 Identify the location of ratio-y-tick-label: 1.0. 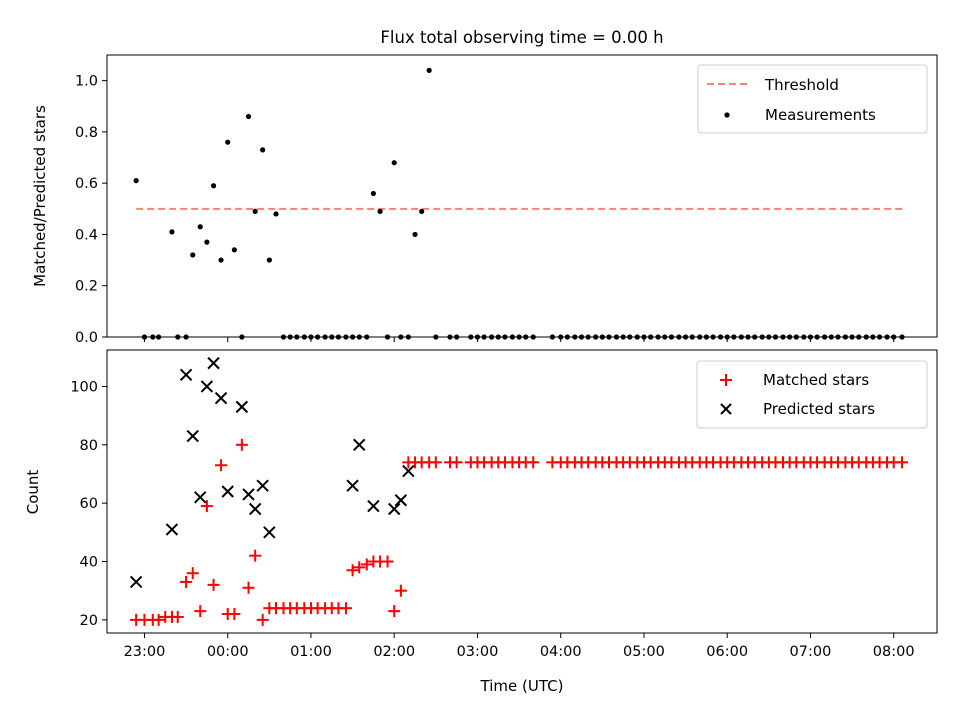
(86, 82).